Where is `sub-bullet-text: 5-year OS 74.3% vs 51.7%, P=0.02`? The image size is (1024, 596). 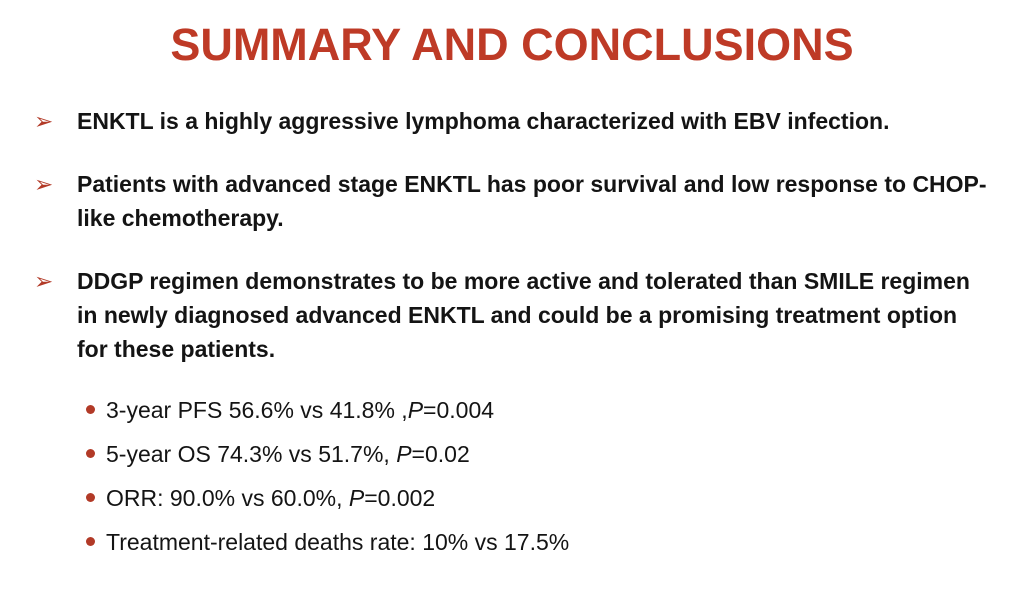 sub-bullet-text: 5-year OS 74.3% vs 51.7%, P=0.02 is located at coordinates (288, 454).